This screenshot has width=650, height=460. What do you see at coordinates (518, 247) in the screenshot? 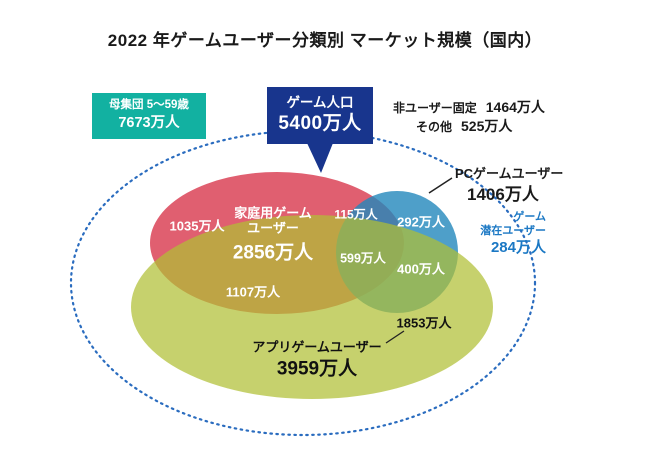
I see `latent-users-value: 284万人` at bounding box center [518, 247].